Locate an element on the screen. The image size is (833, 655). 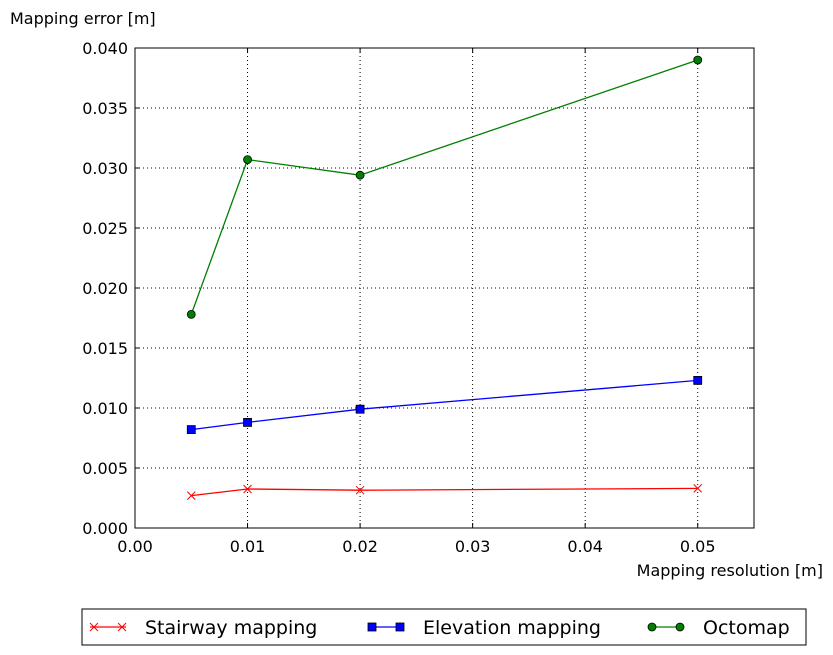
y-tick-label: 0.030 is located at coordinates (105, 168).